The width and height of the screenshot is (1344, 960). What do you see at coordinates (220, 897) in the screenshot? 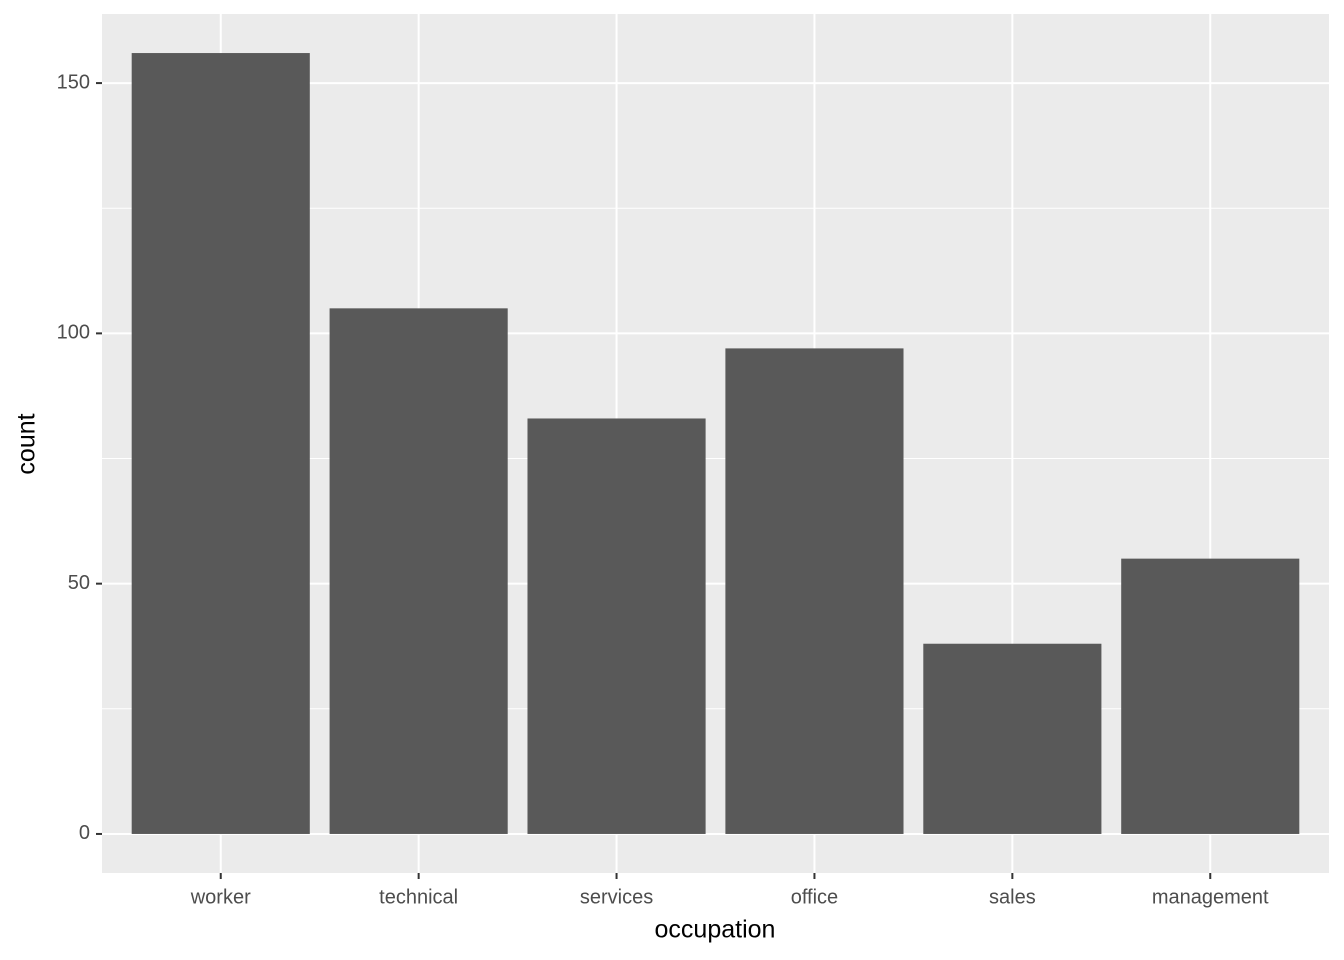
I see `x-tick-label: worker` at bounding box center [220, 897].